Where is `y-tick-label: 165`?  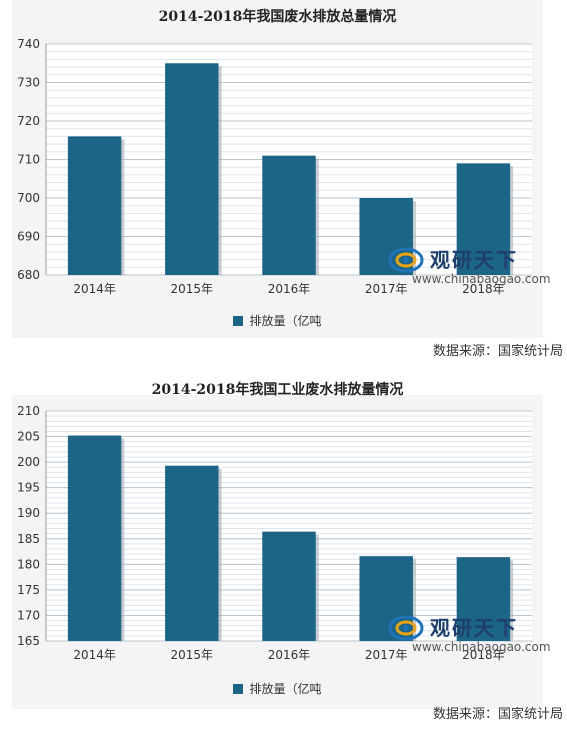 y-tick-label: 165 is located at coordinates (28, 641).